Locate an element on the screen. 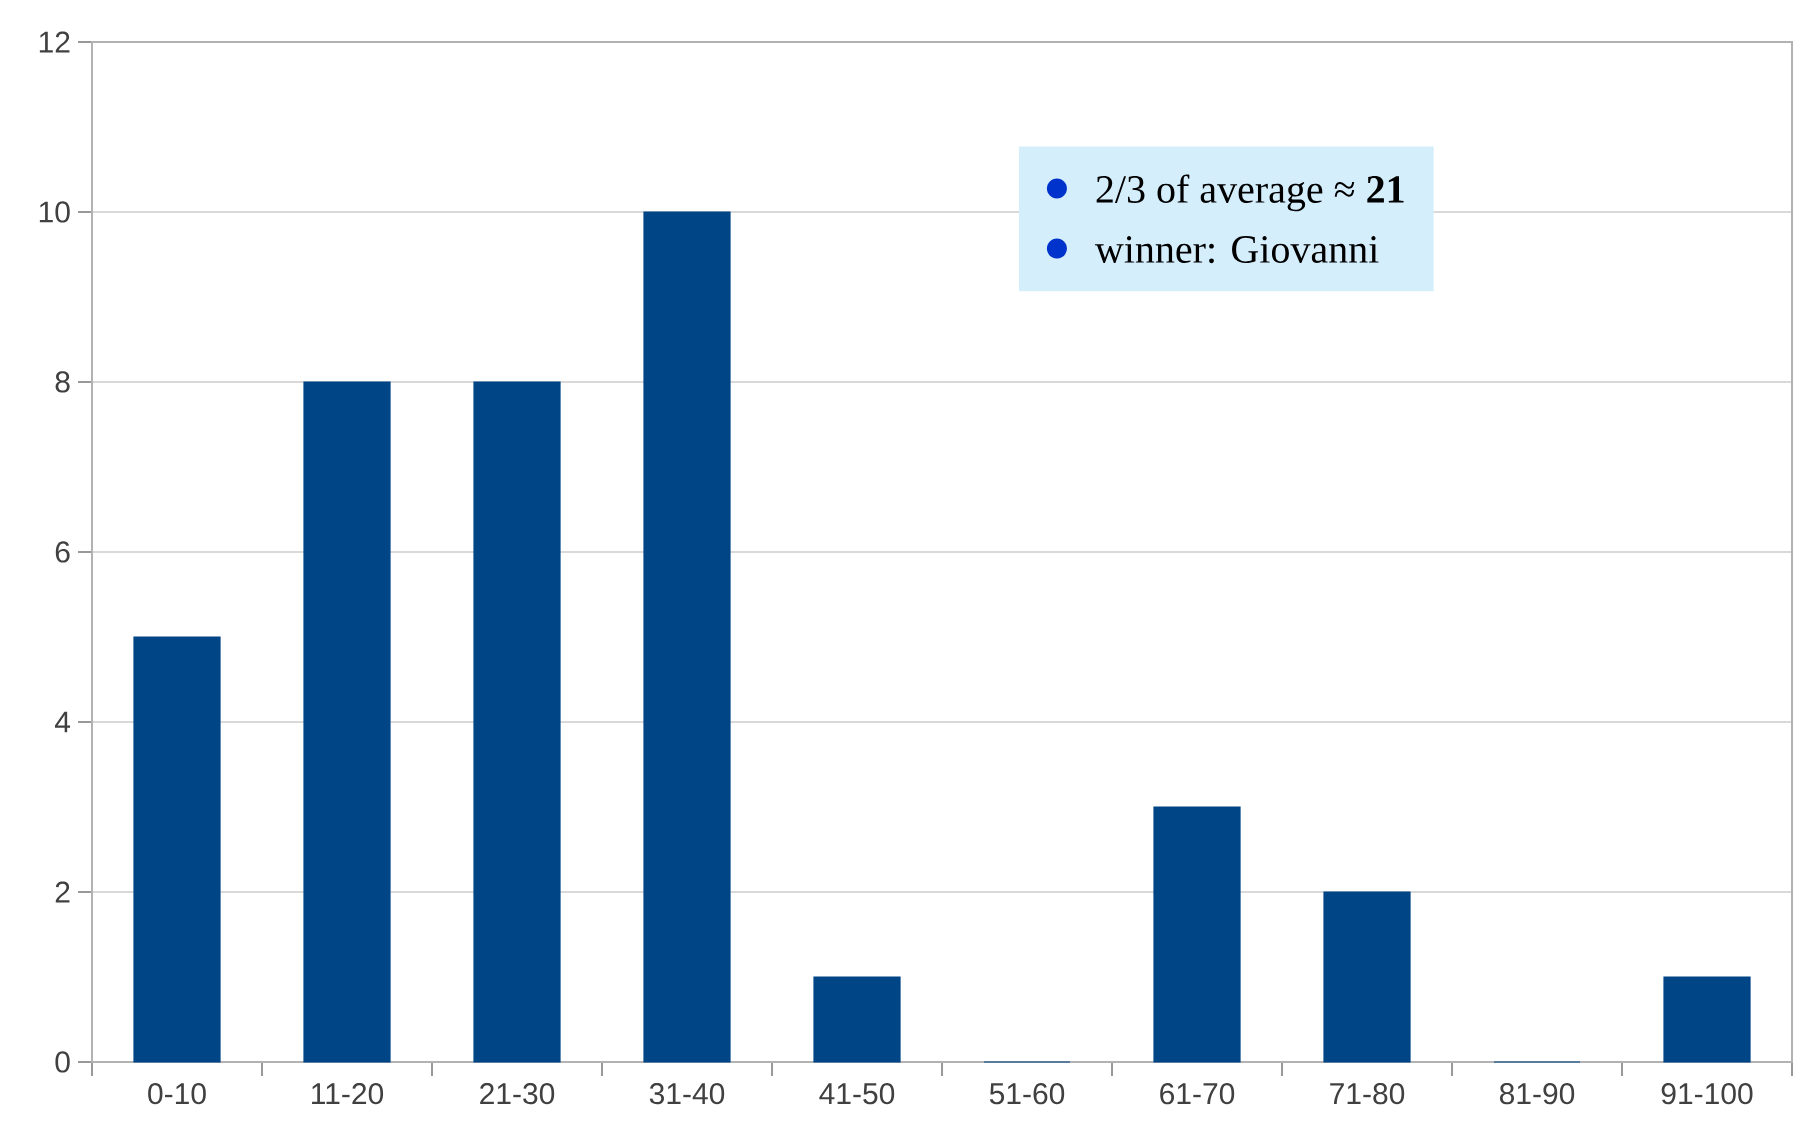 This screenshot has height=1130, width=1816. y-tick-label: 0 is located at coordinates (62, 1062).